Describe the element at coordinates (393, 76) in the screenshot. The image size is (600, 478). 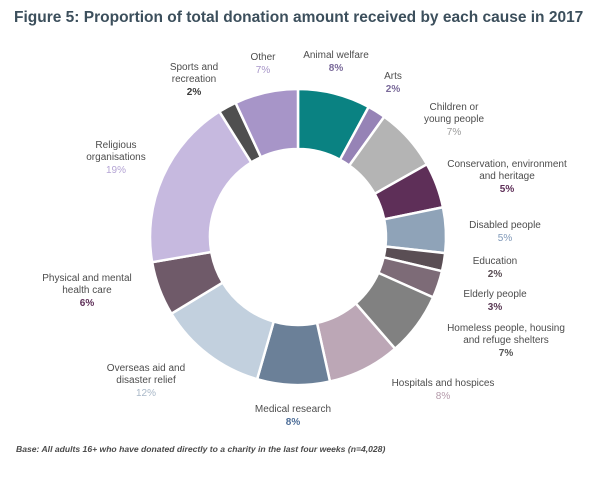
I see `slice-label-text: Arts` at that location.